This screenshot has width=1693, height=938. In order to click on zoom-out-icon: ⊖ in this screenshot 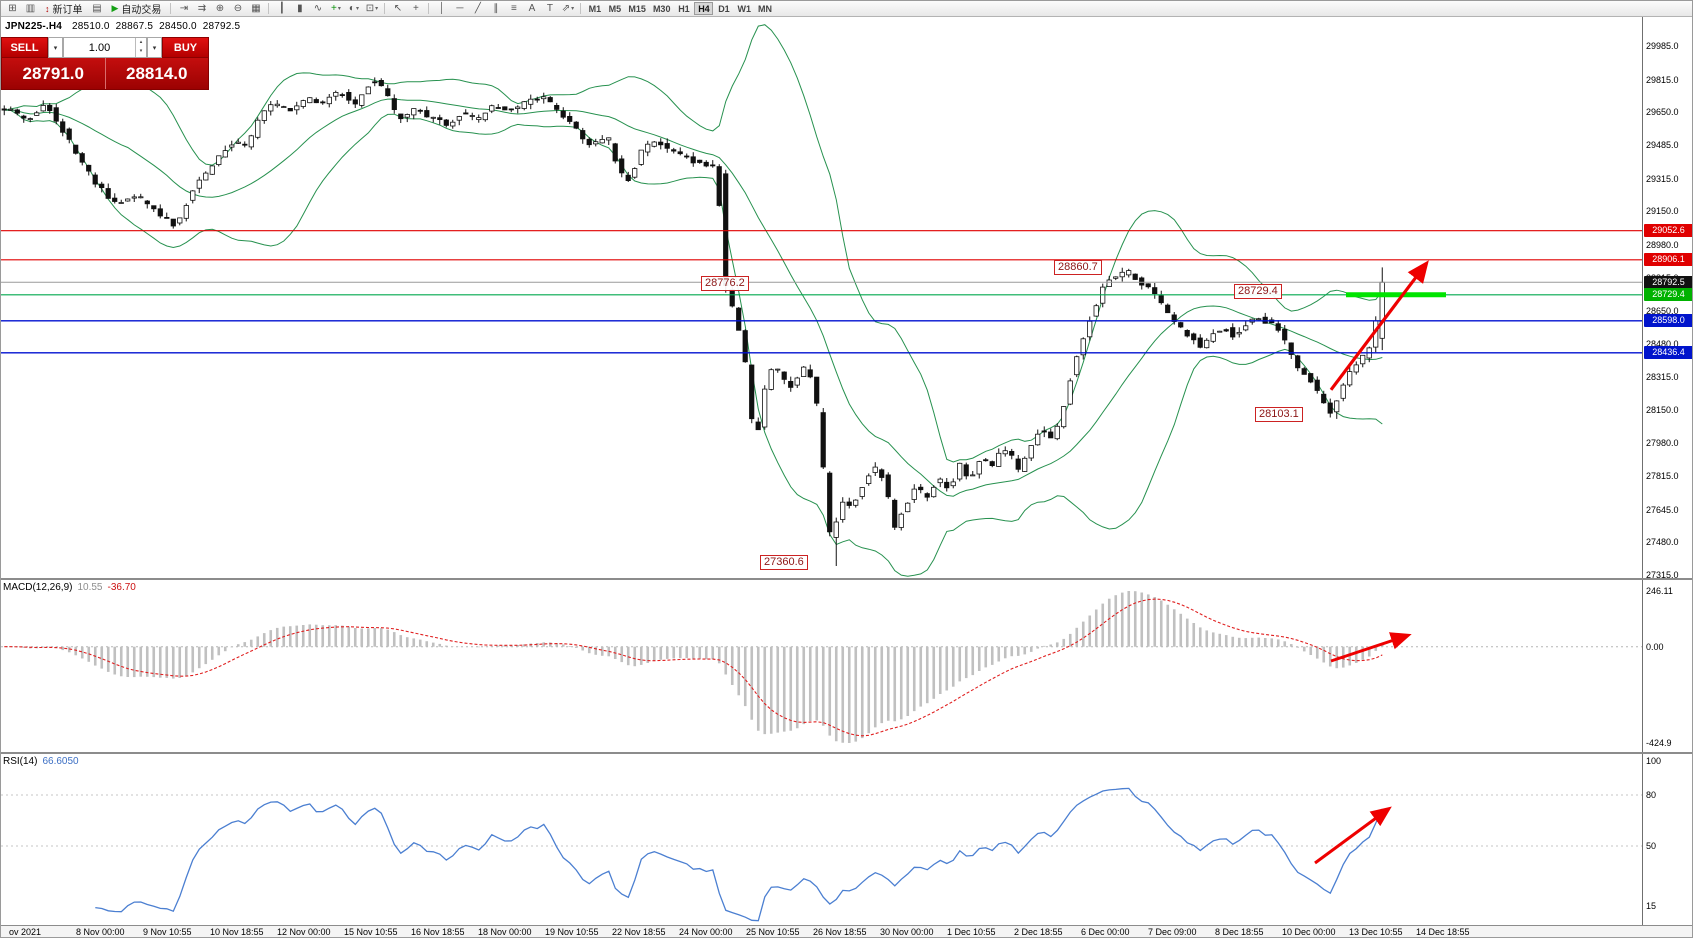, I will do `click(238, 8)`.